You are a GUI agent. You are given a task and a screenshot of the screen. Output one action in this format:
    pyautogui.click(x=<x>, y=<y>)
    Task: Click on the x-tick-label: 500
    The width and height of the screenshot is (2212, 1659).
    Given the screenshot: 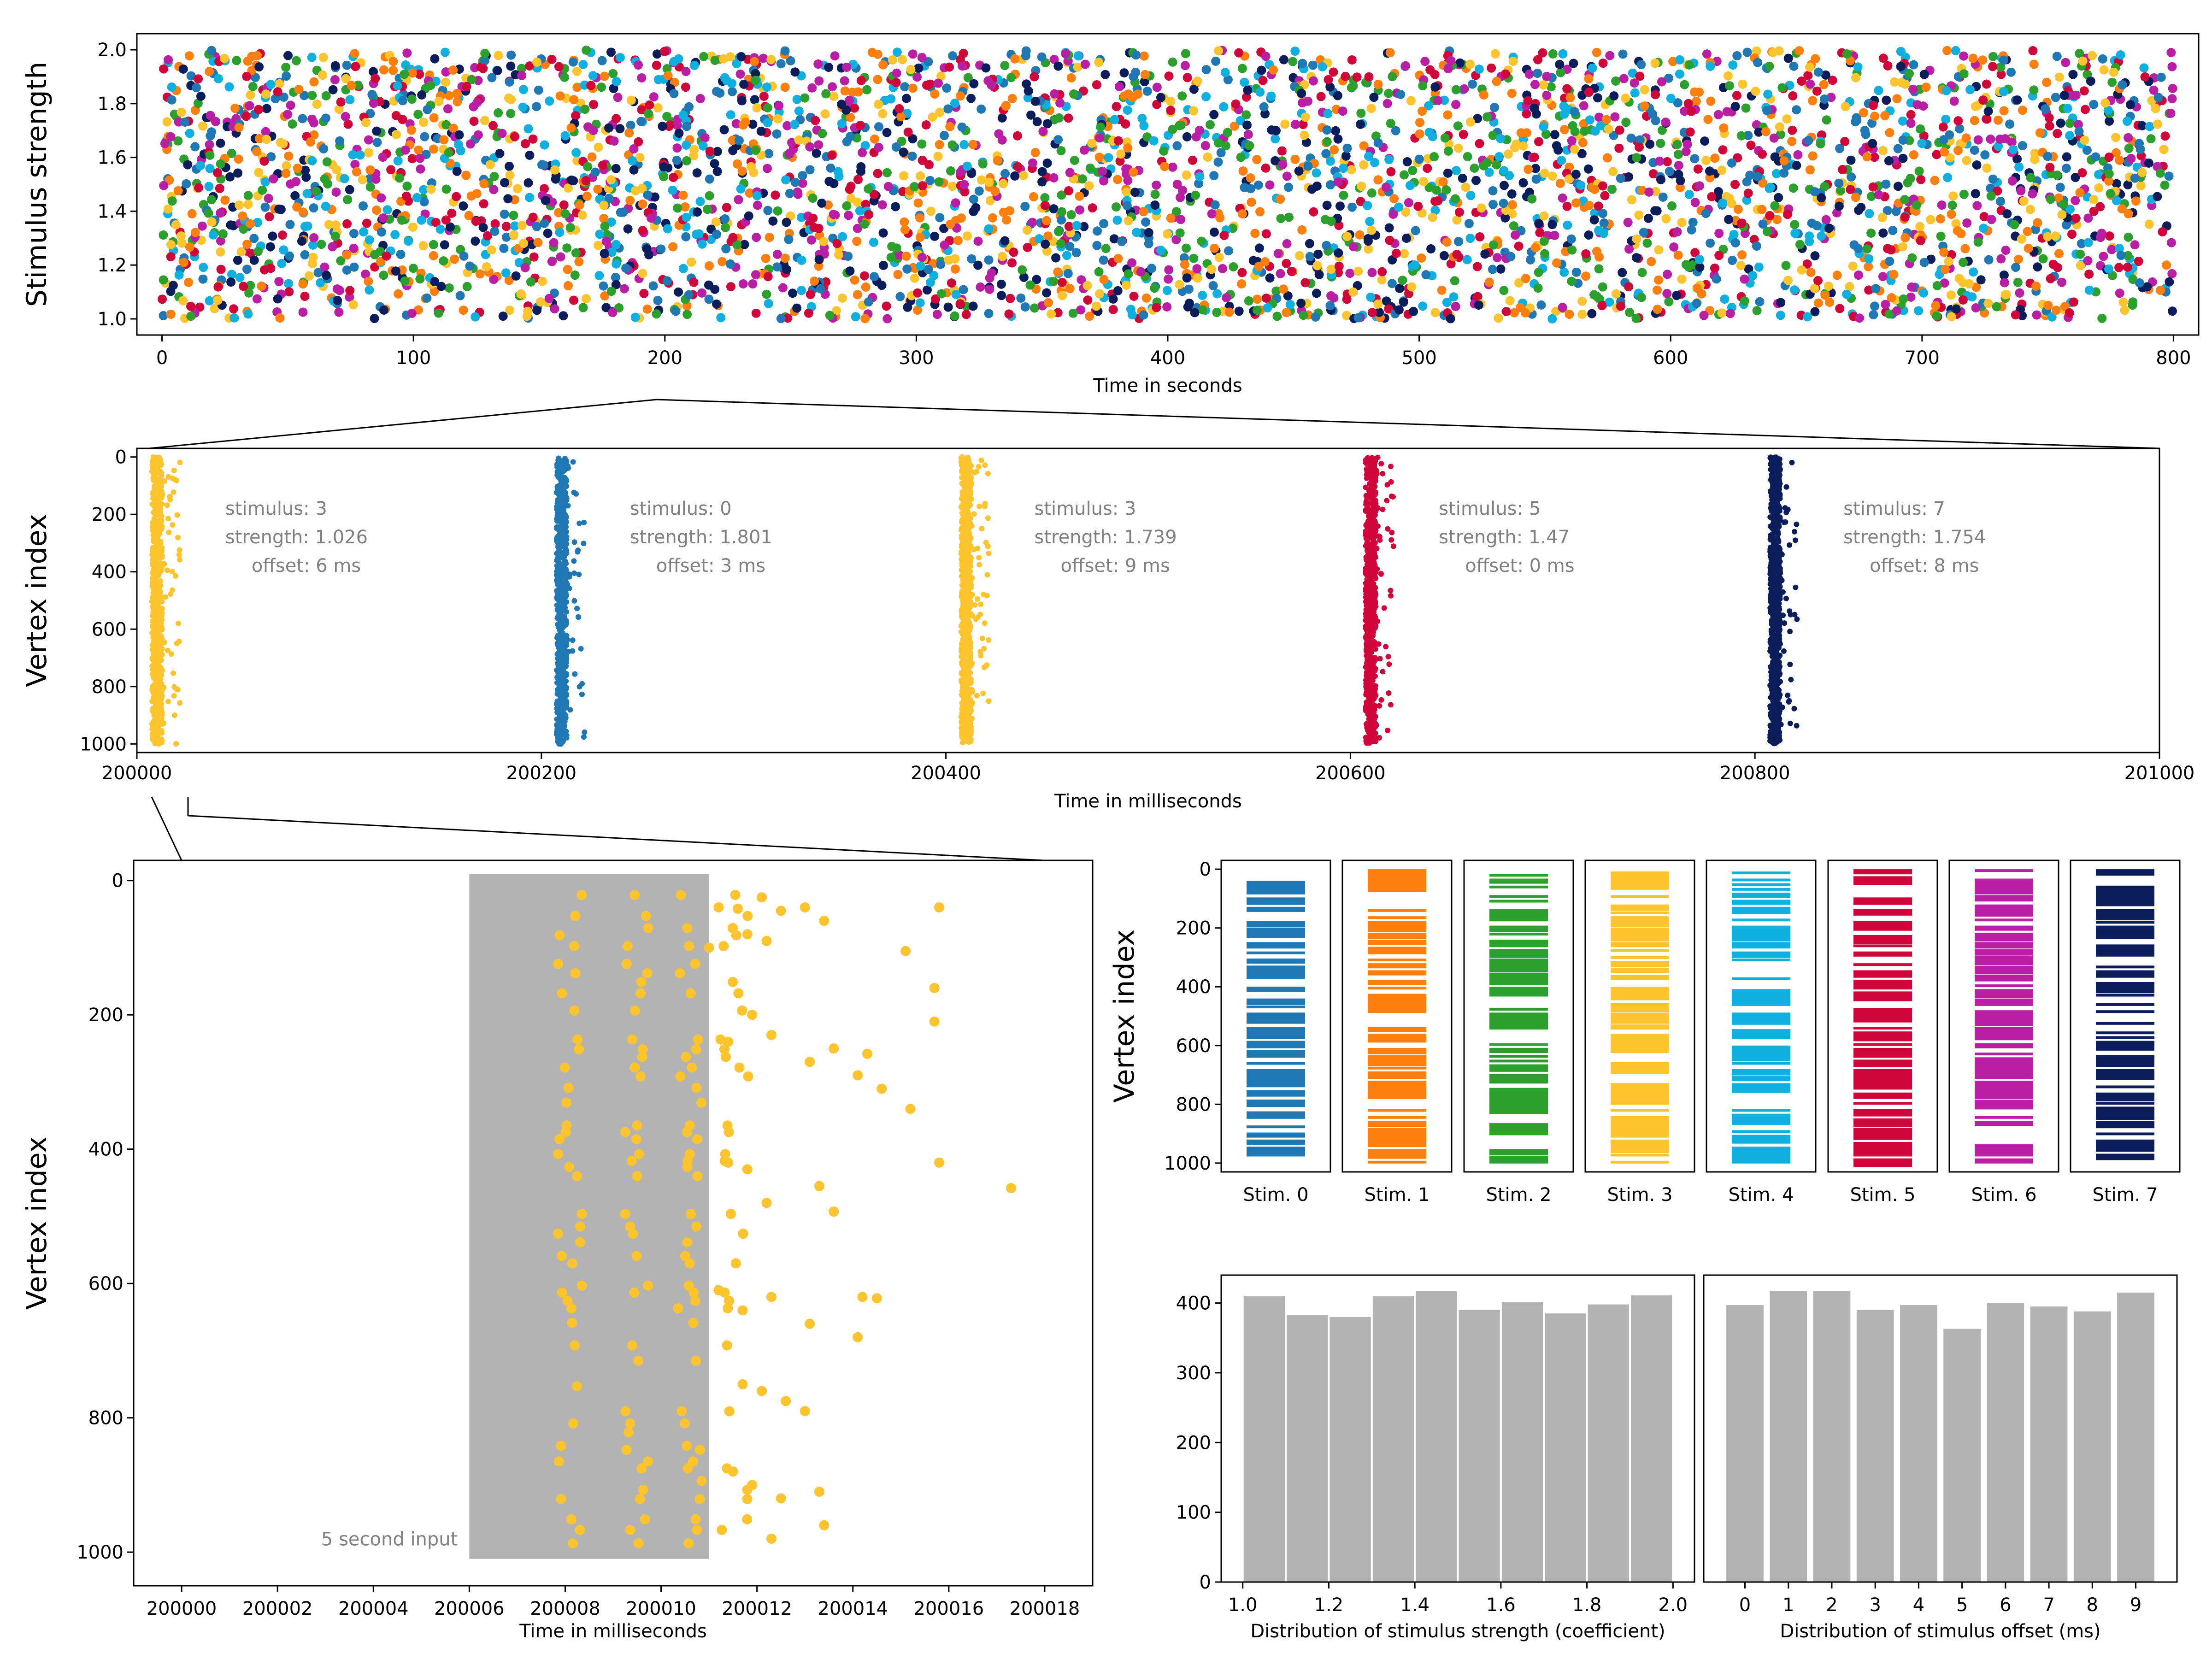 What is the action you would take?
    pyautogui.click(x=1418, y=358)
    